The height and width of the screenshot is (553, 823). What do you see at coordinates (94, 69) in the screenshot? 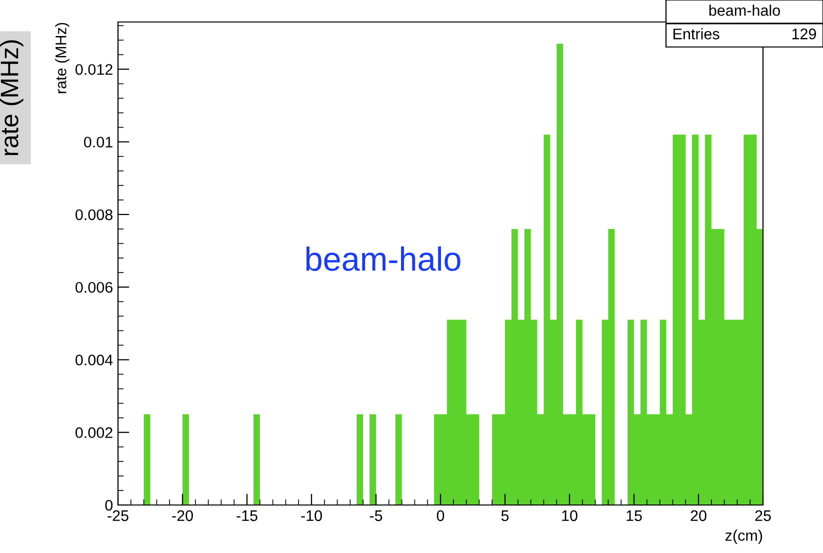
I see `y-tick-label: 0.012` at bounding box center [94, 69].